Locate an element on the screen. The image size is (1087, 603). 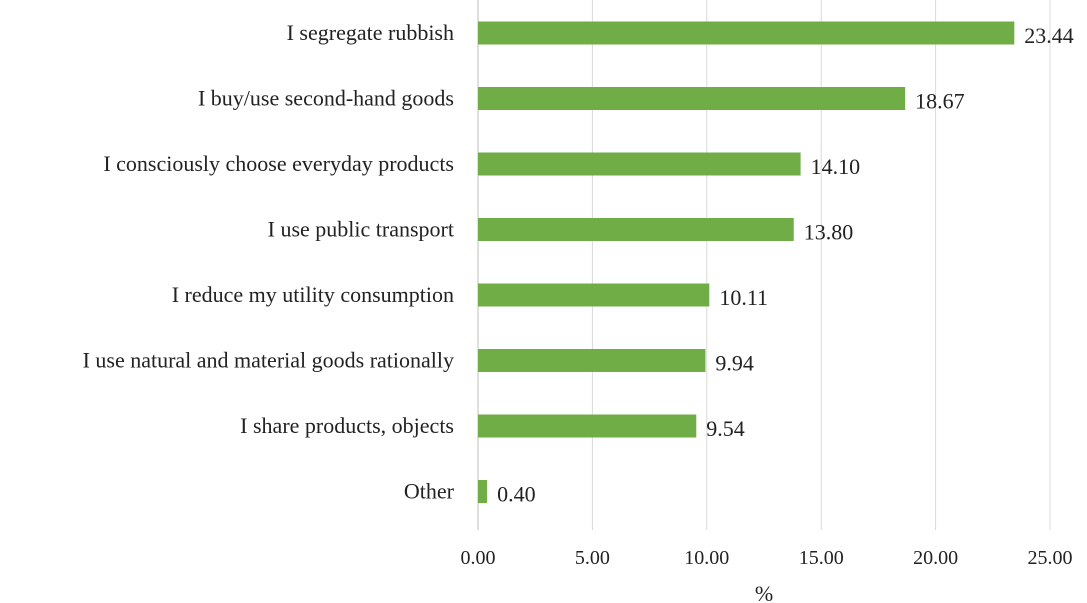
data-label: 14.10 is located at coordinates (836, 166).